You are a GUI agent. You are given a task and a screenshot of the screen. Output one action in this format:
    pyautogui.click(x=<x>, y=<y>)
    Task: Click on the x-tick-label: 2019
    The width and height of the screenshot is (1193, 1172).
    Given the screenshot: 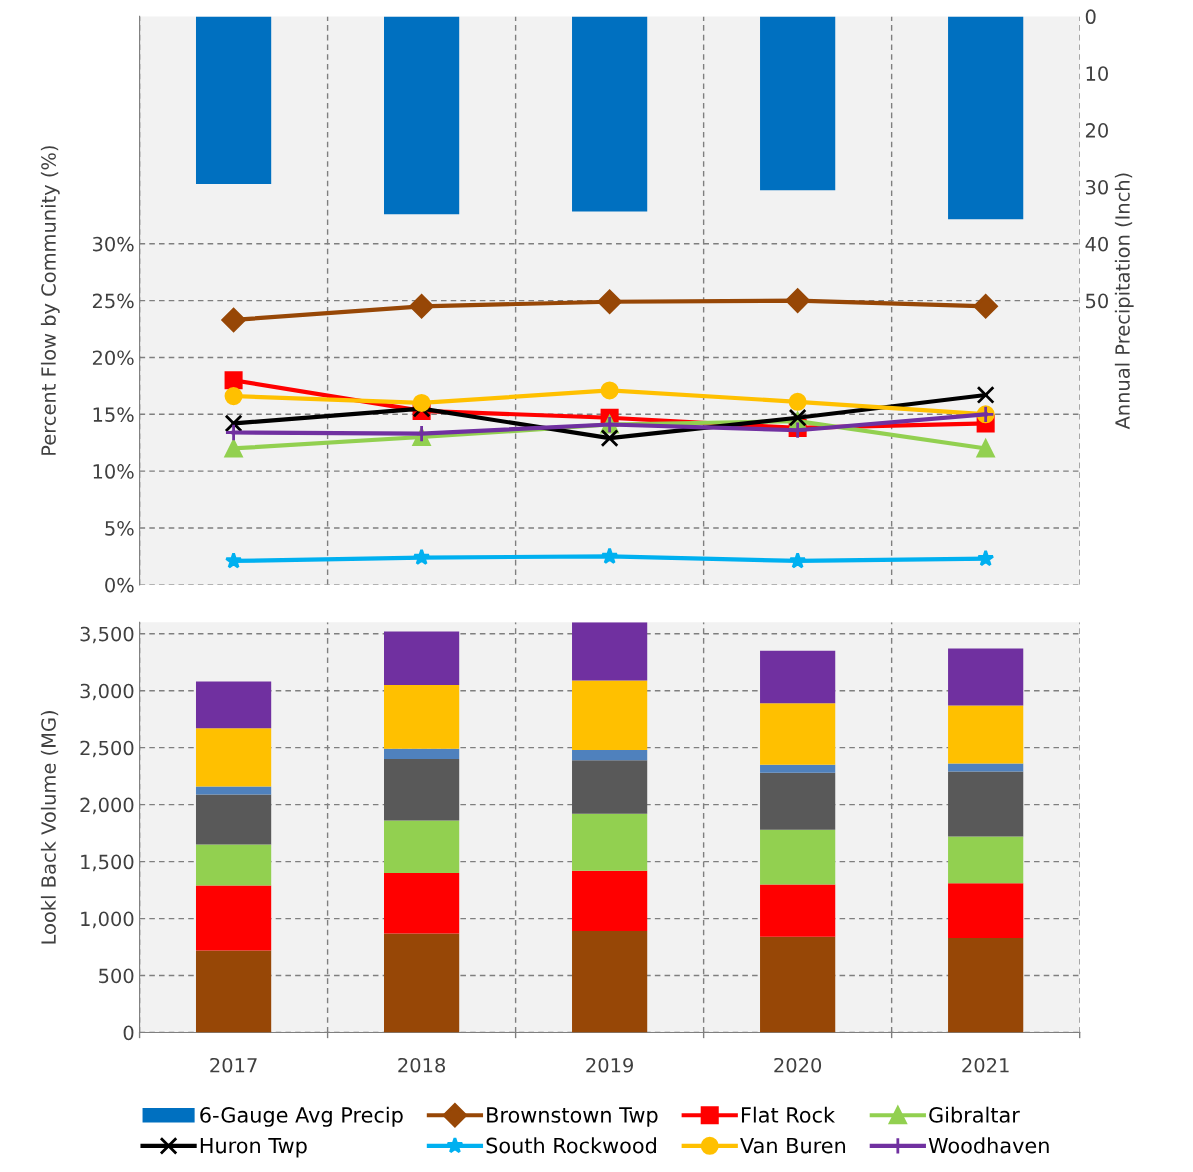 What is the action you would take?
    pyautogui.click(x=609, y=1065)
    